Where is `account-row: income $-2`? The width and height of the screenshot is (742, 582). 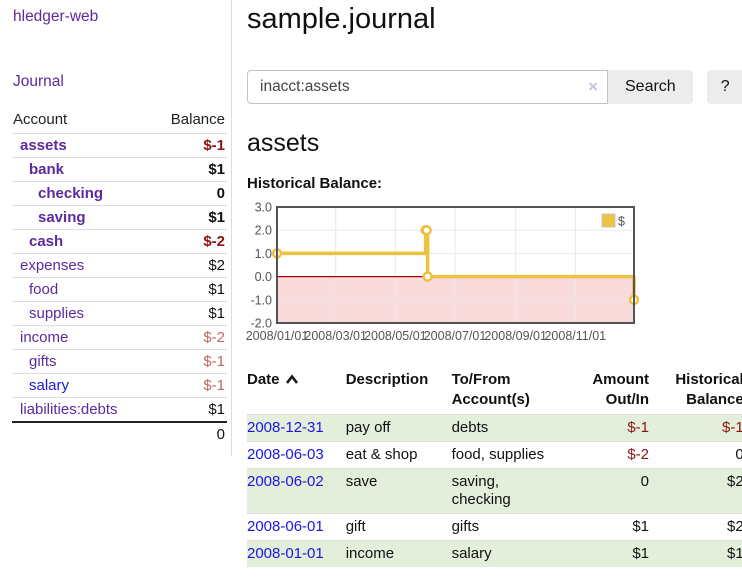 account-row: income $-2 is located at coordinates (119, 337).